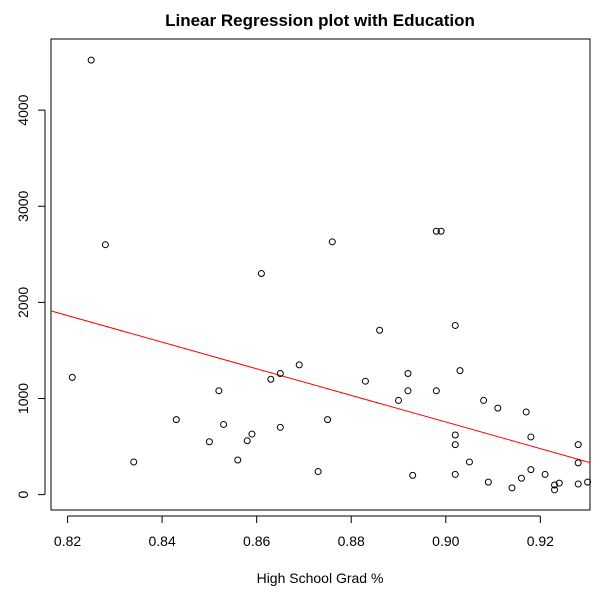 The height and width of the screenshot is (598, 603). What do you see at coordinates (351, 541) in the screenshot?
I see `x-tick-label: 0.88` at bounding box center [351, 541].